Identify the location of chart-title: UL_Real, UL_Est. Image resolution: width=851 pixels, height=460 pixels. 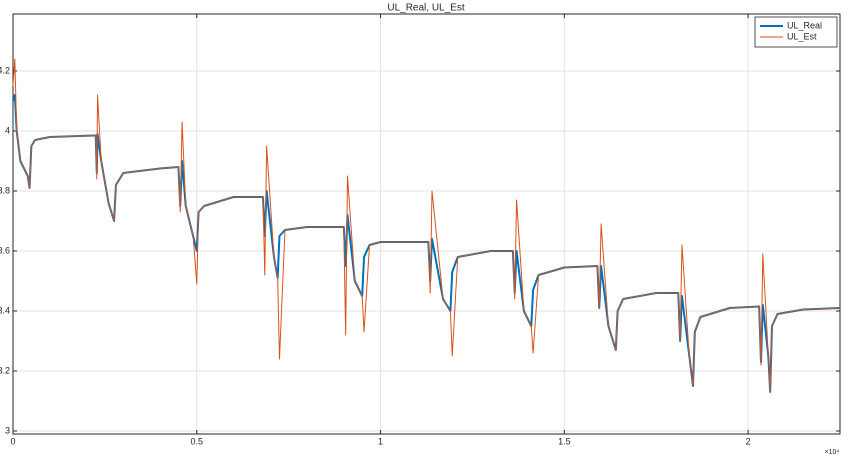
(425, 8).